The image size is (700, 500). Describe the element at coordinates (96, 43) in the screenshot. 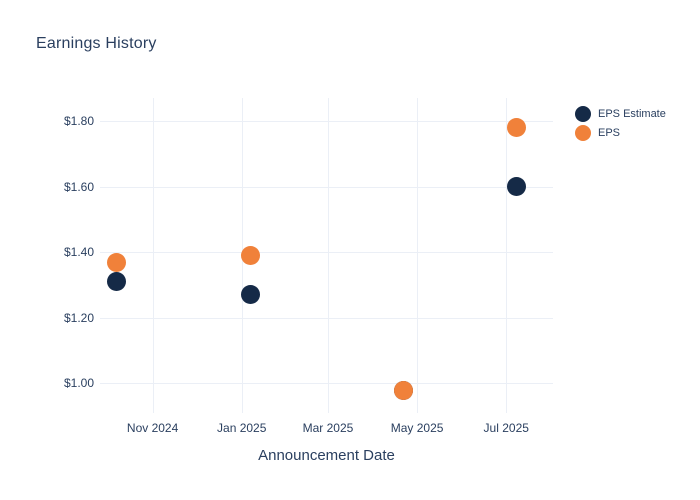

I see `chart-title: Earnings History` at that location.